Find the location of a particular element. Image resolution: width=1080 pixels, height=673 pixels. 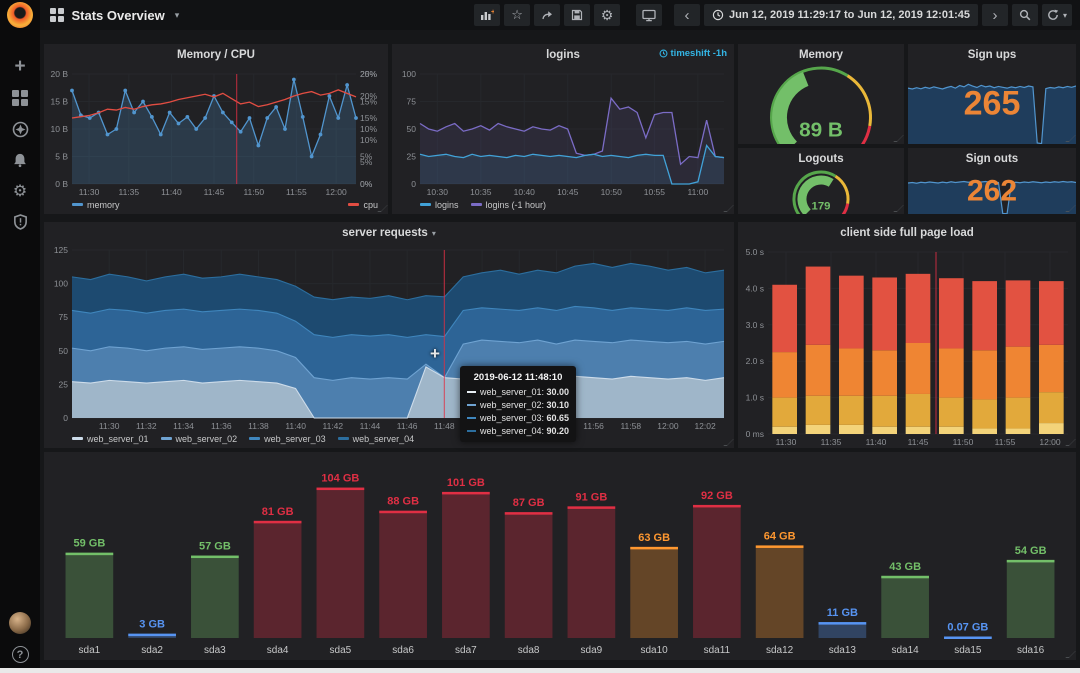

panel-title: server requests ▾ is located at coordinates (389, 233).